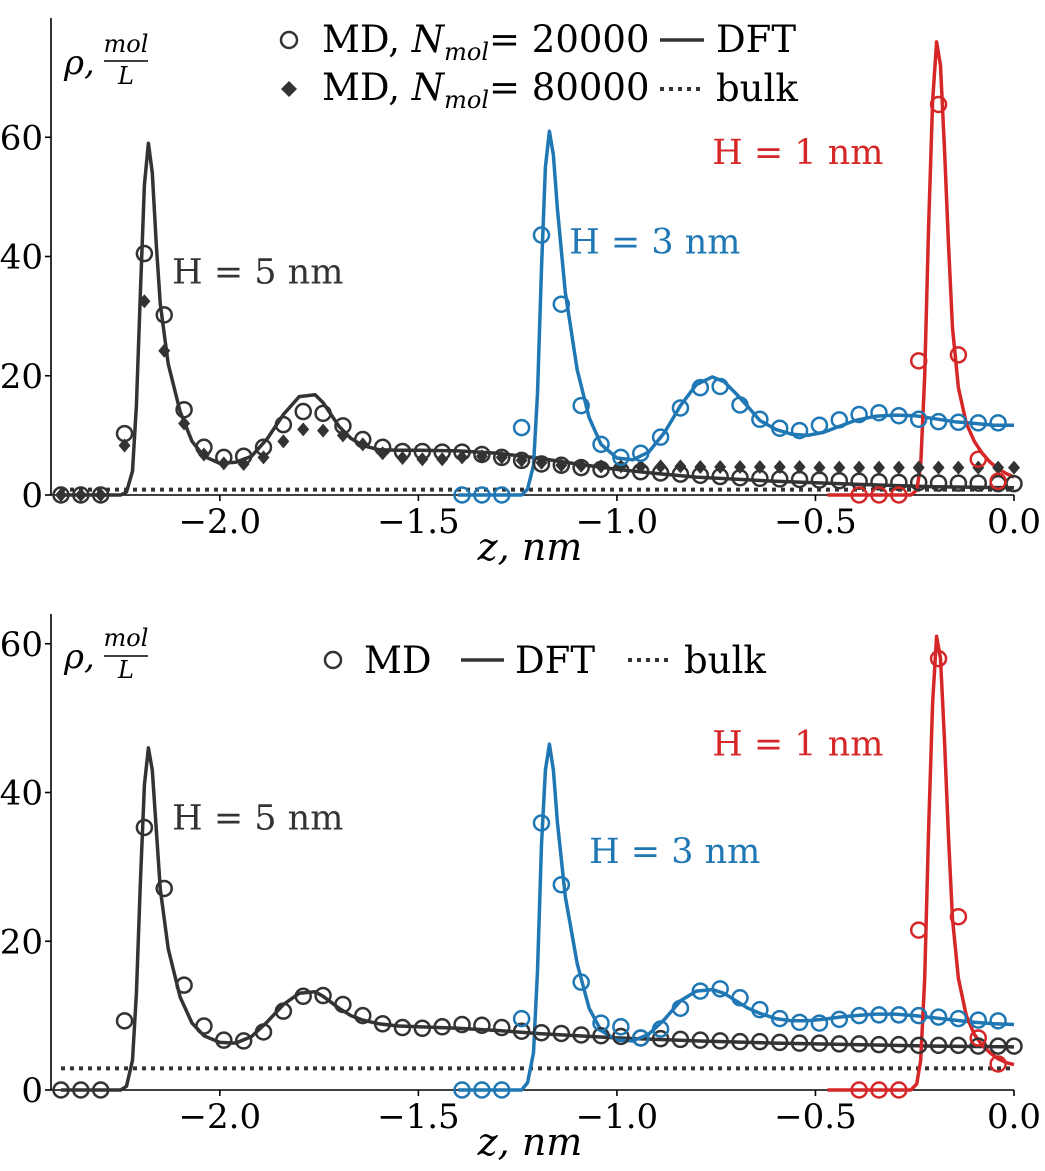  What do you see at coordinates (530, 547) in the screenshot?
I see `top-x-label: z, nm` at bounding box center [530, 547].